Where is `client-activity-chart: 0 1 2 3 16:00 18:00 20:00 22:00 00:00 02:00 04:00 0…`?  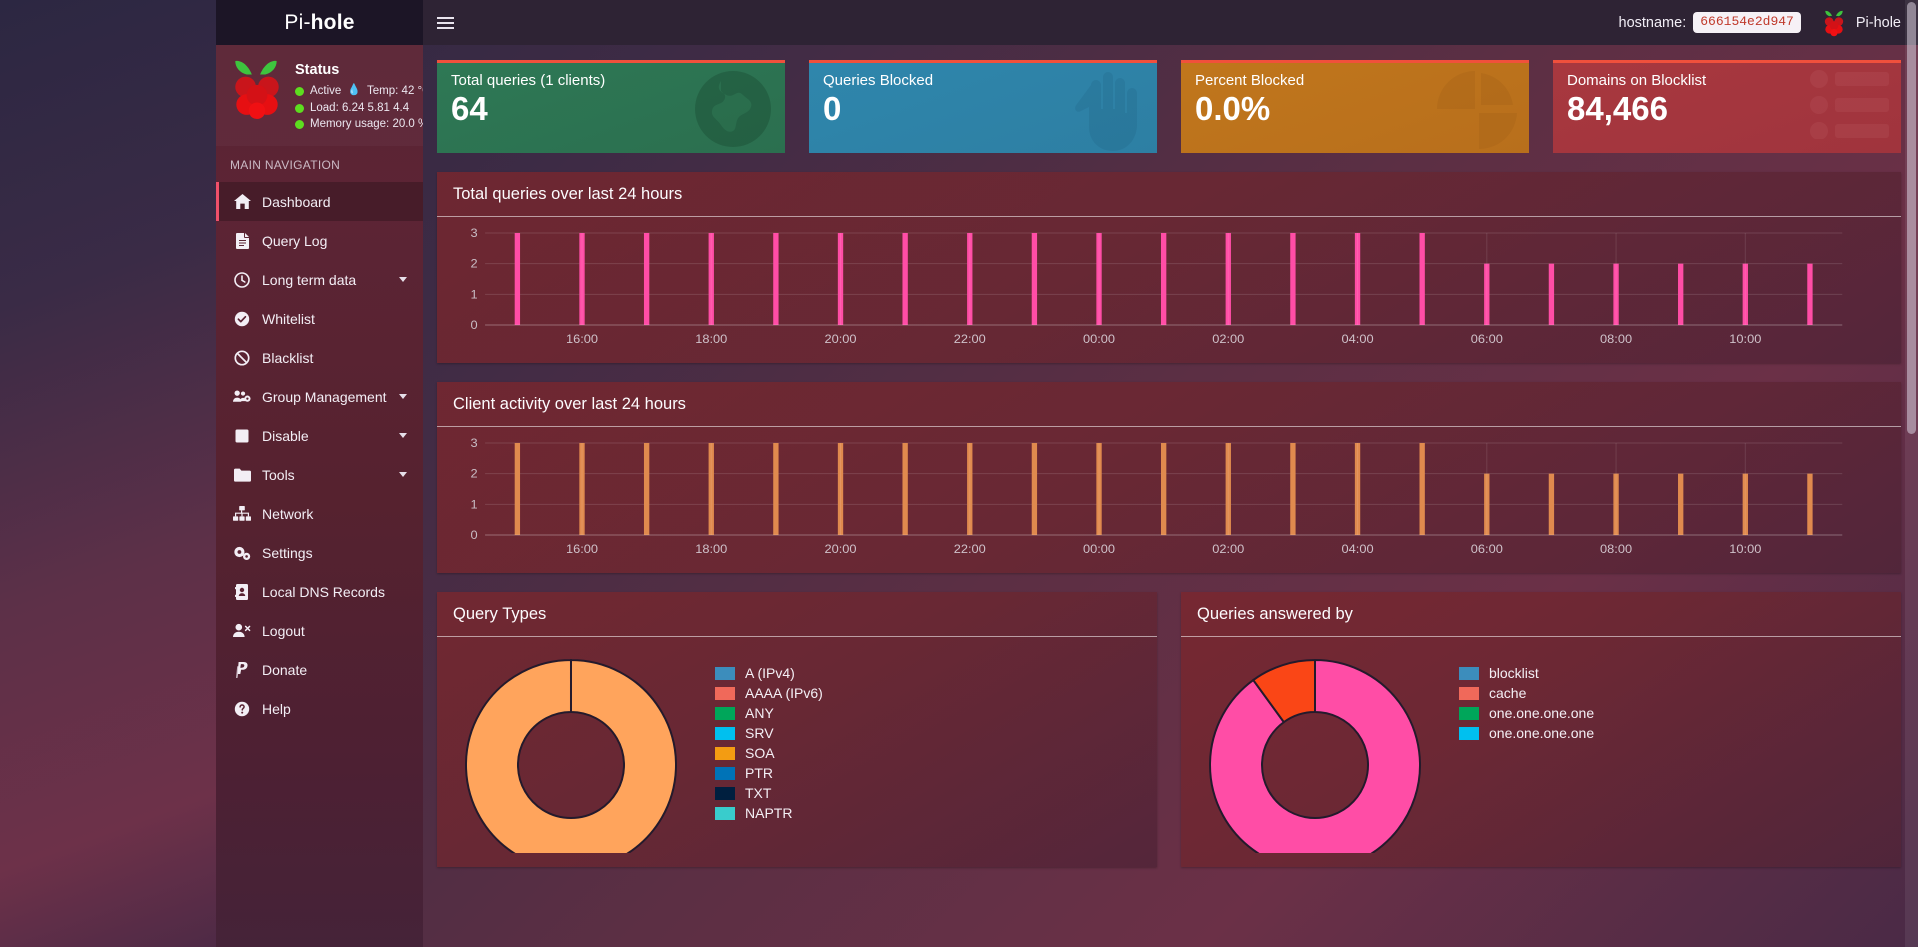
client-activity-chart: 0 1 2 3 16:00 18:00 20:00 22:00 00:00 02:00 04:00 0… is located at coordinates (1169, 498).